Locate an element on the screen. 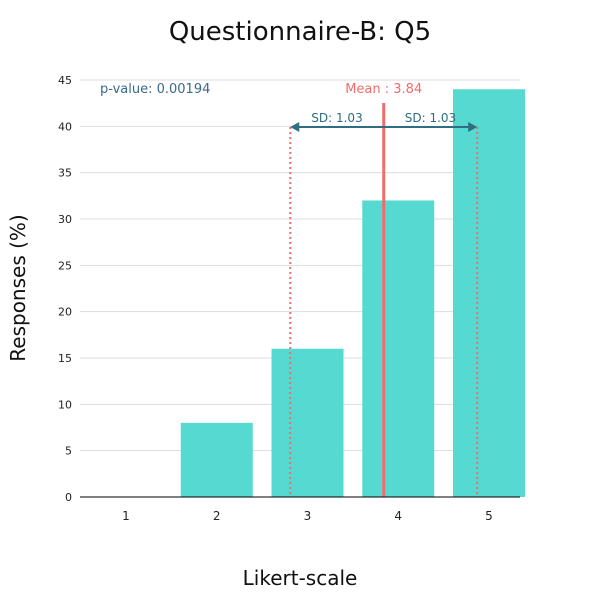 This screenshot has width=600, height=604. p-value-label: p-value: 0.00194 is located at coordinates (155, 89).